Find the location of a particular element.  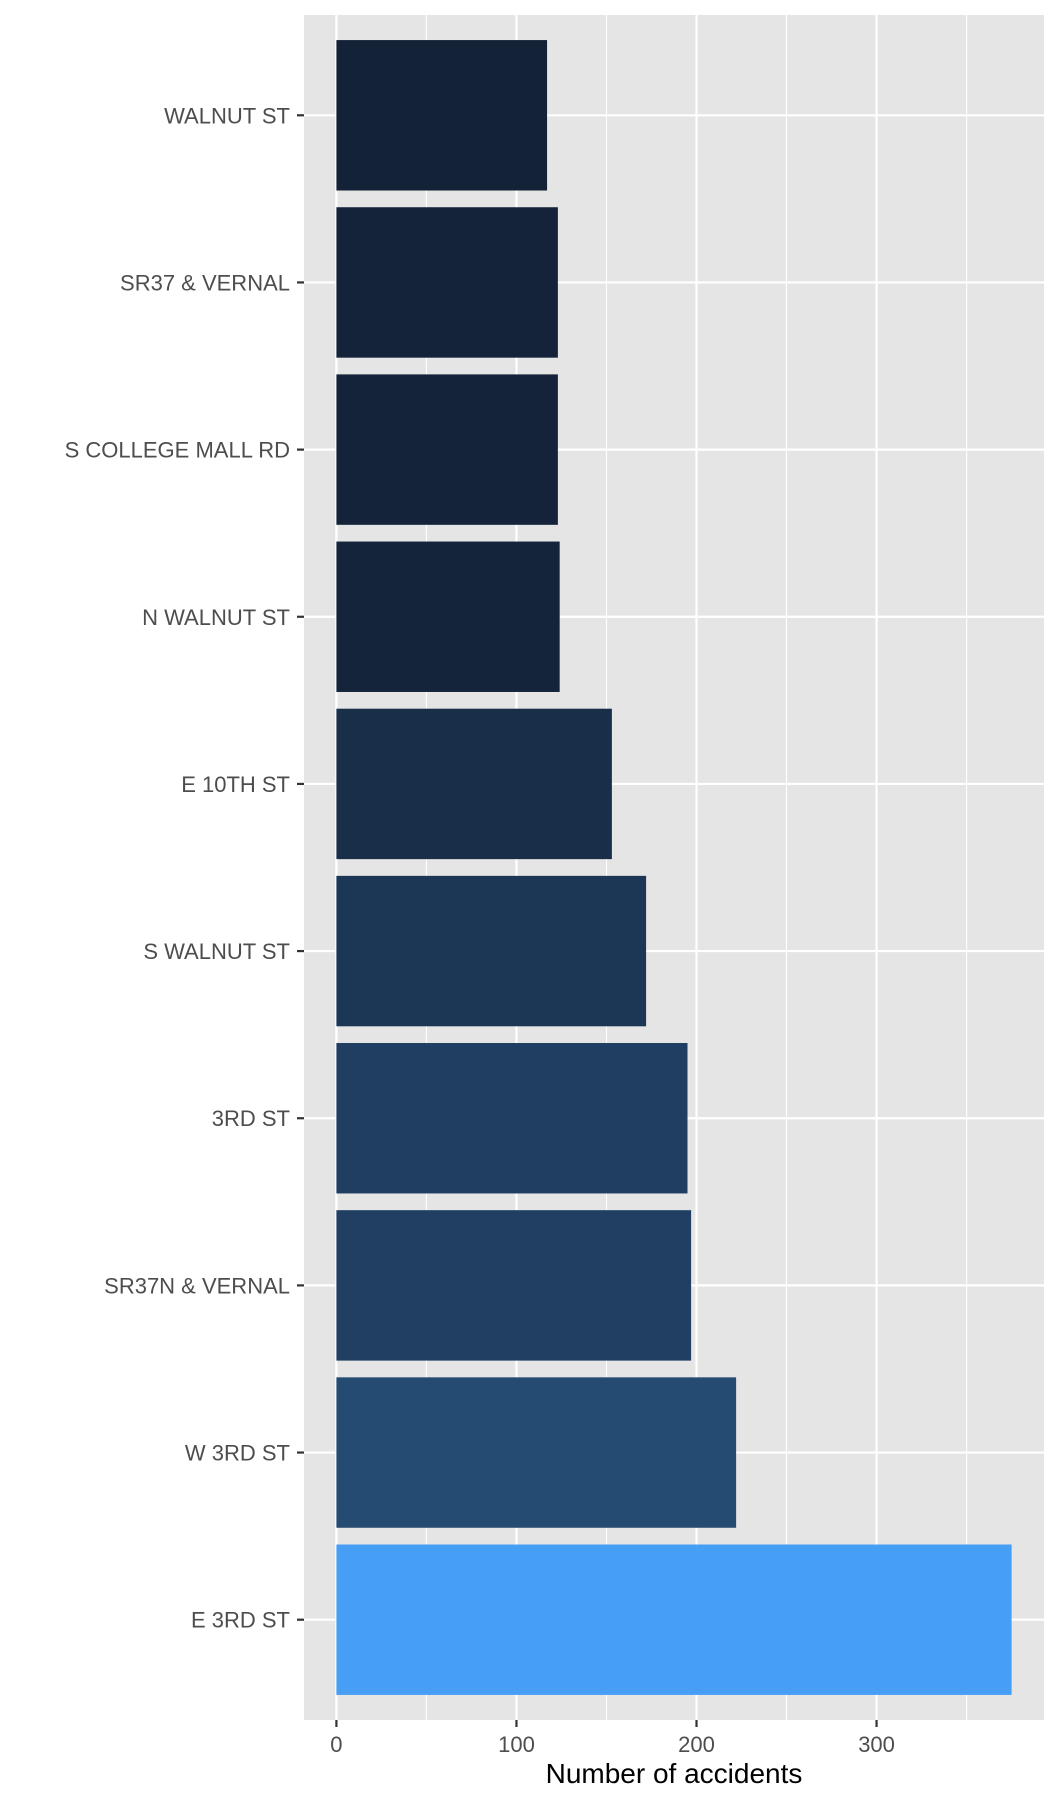

y-tick-label: E 3RD ST is located at coordinates (240, 1620).